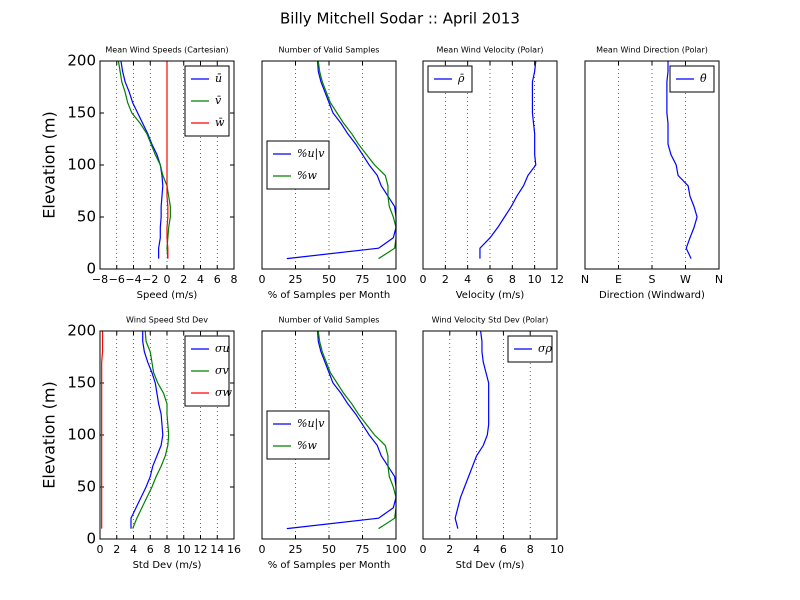  What do you see at coordinates (222, 370) in the screenshot?
I see `legend-label: σv` at bounding box center [222, 370].